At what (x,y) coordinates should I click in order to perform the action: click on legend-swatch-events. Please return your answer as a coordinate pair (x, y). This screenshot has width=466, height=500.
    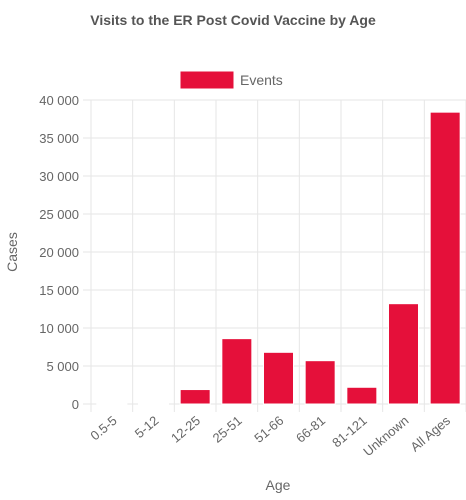
    Looking at the image, I should click on (207, 80).